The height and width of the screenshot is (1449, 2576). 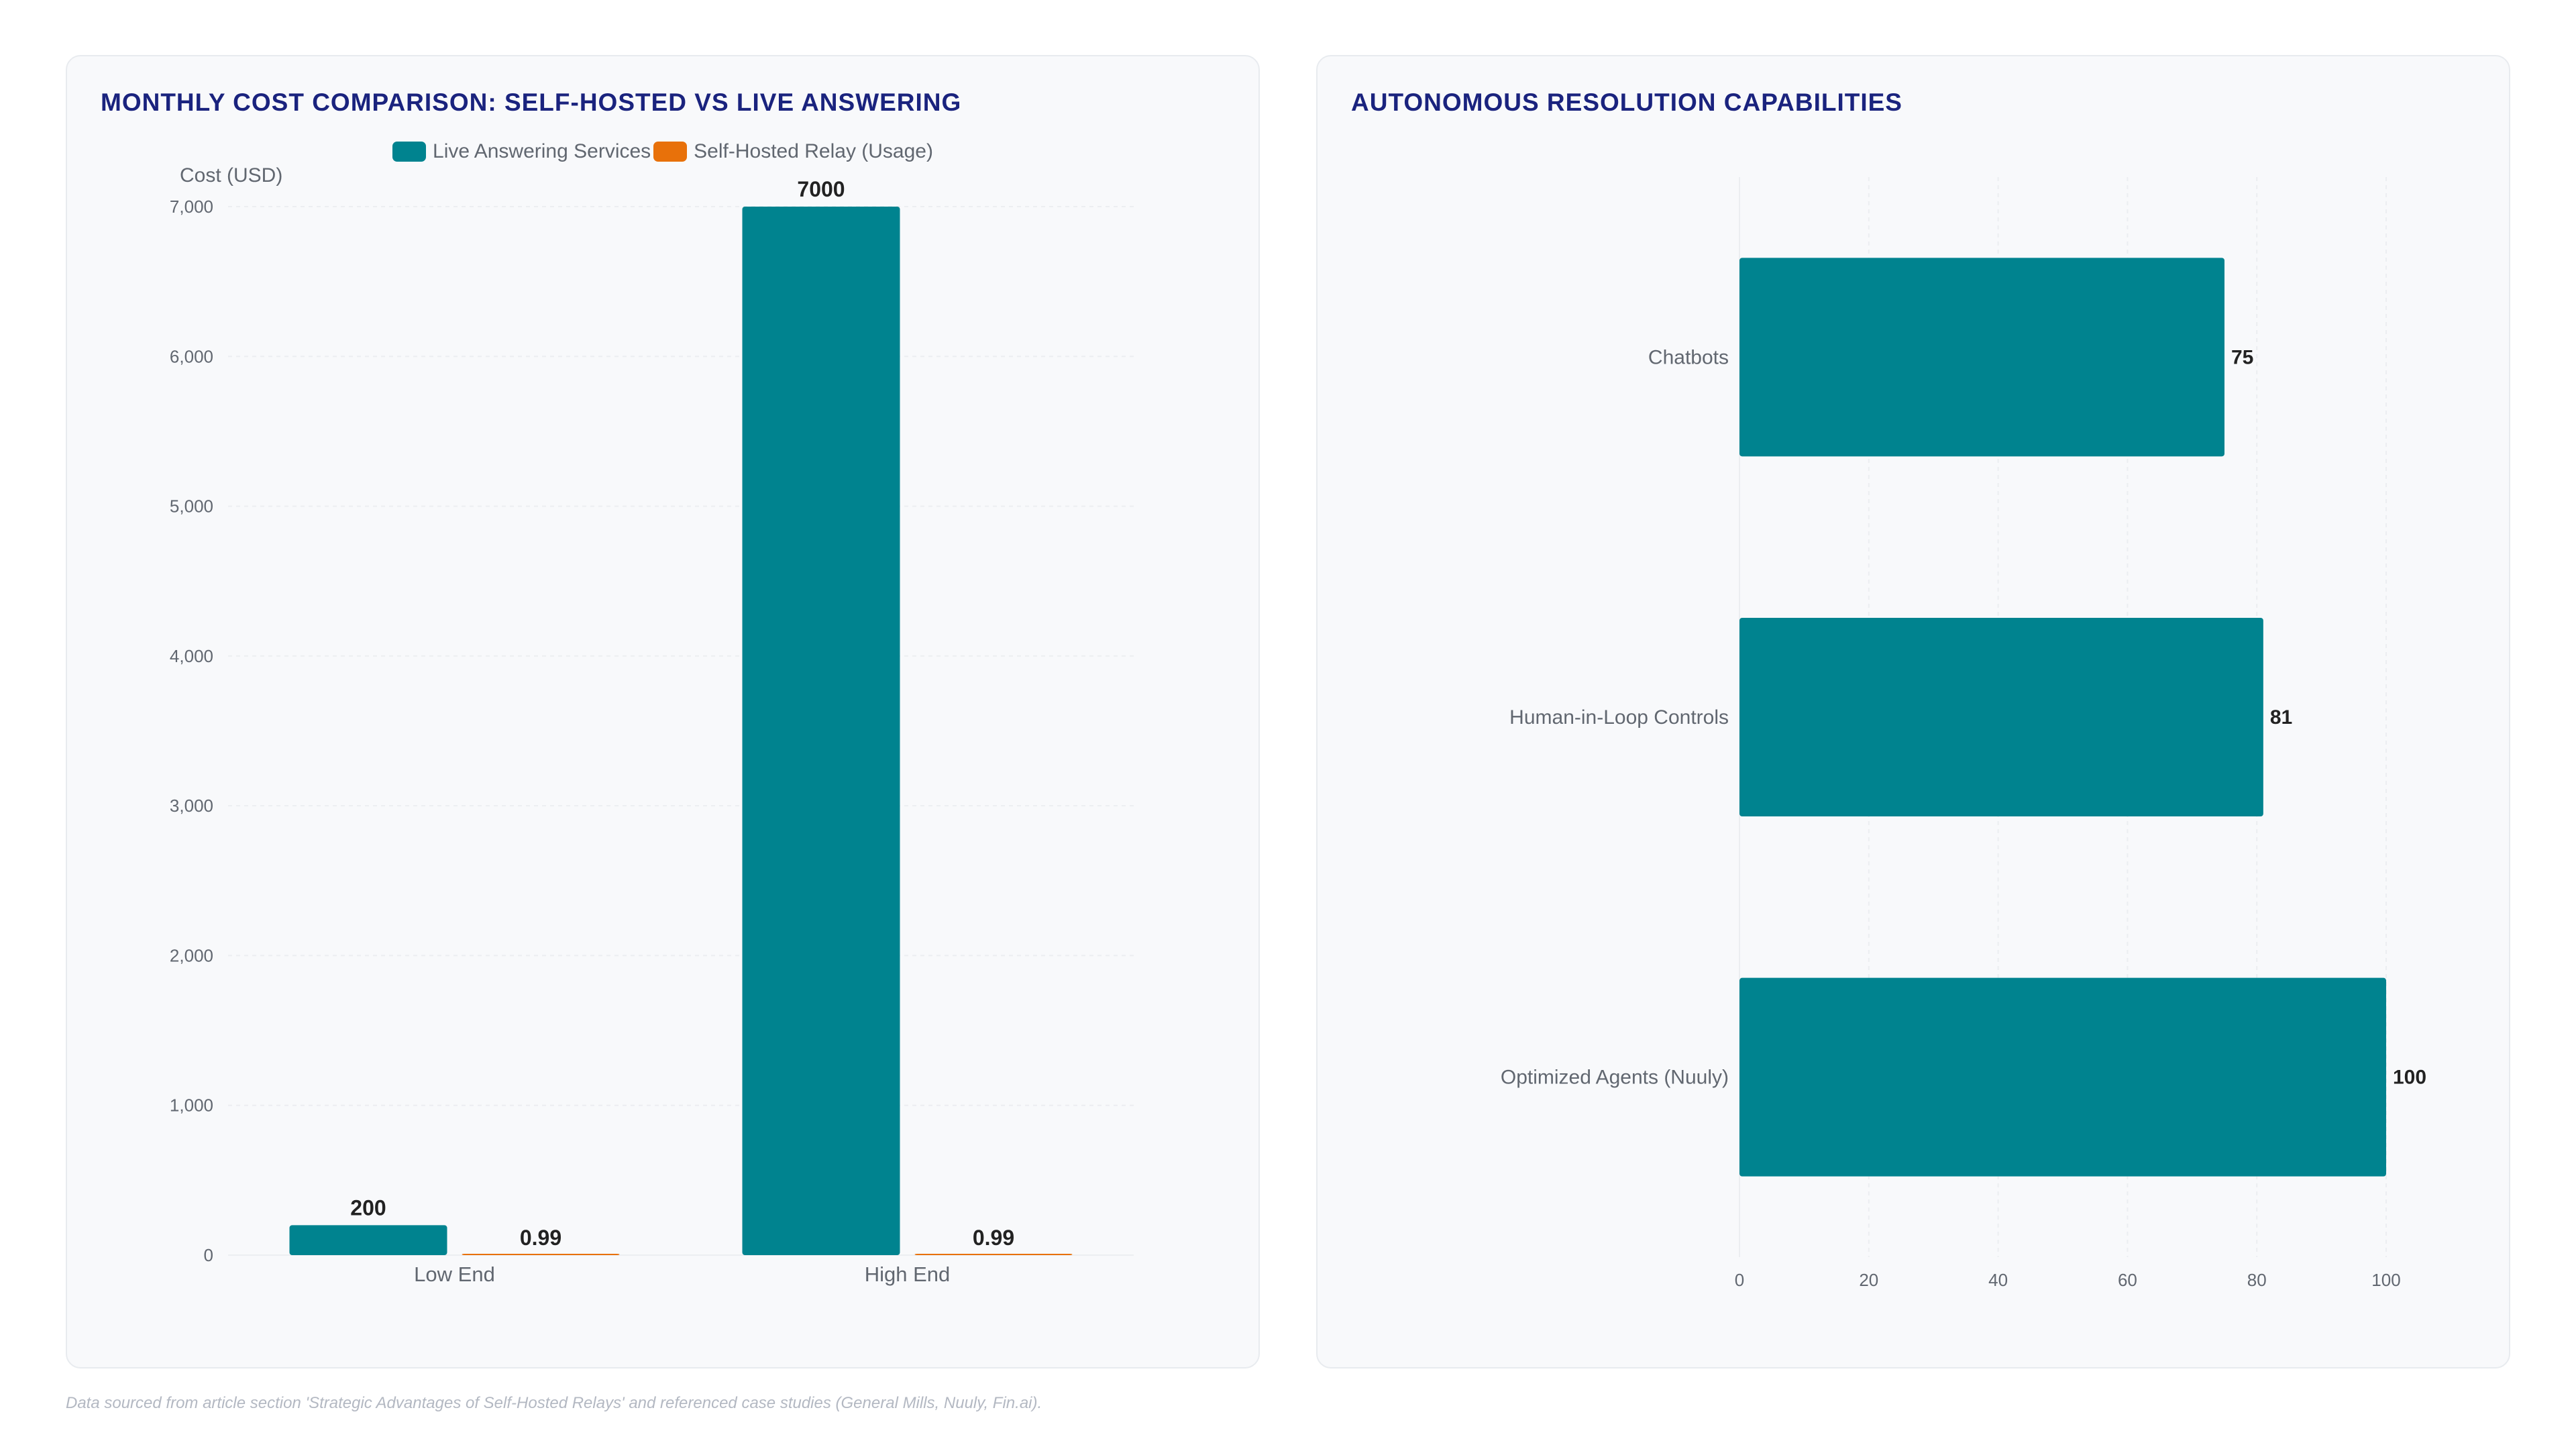 I want to click on legend-label-live: Live Answering Services, so click(x=542, y=151).